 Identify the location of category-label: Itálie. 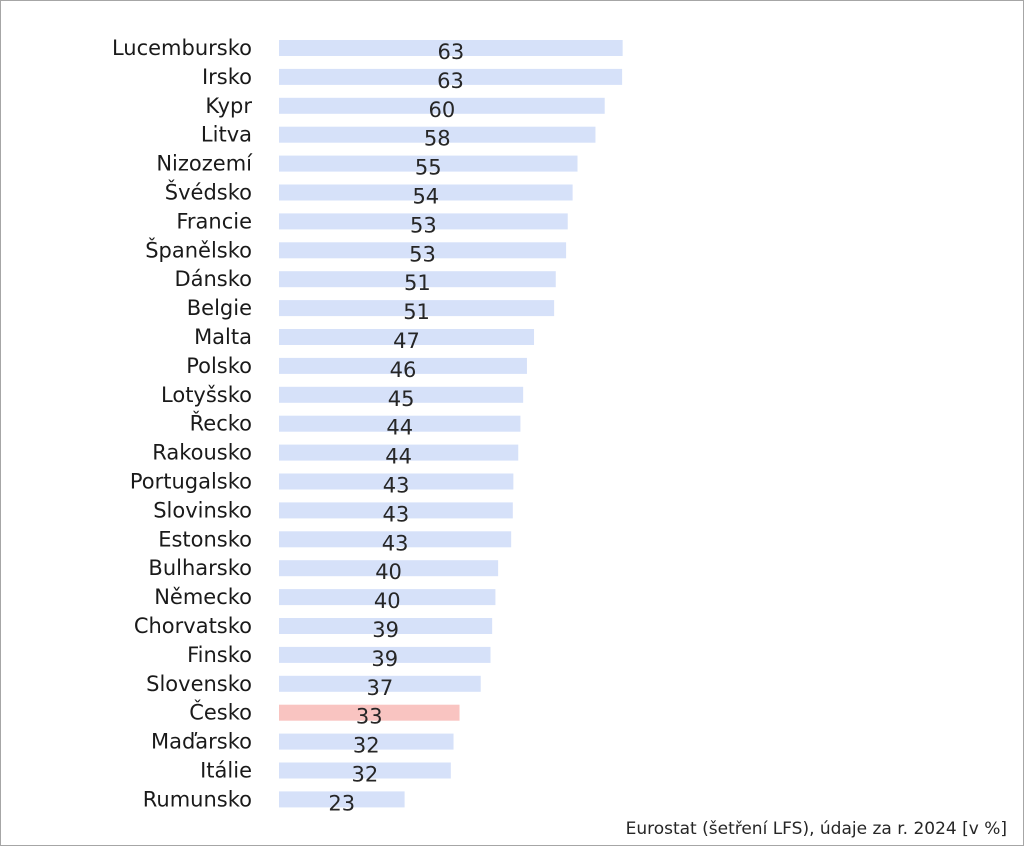
(226, 771).